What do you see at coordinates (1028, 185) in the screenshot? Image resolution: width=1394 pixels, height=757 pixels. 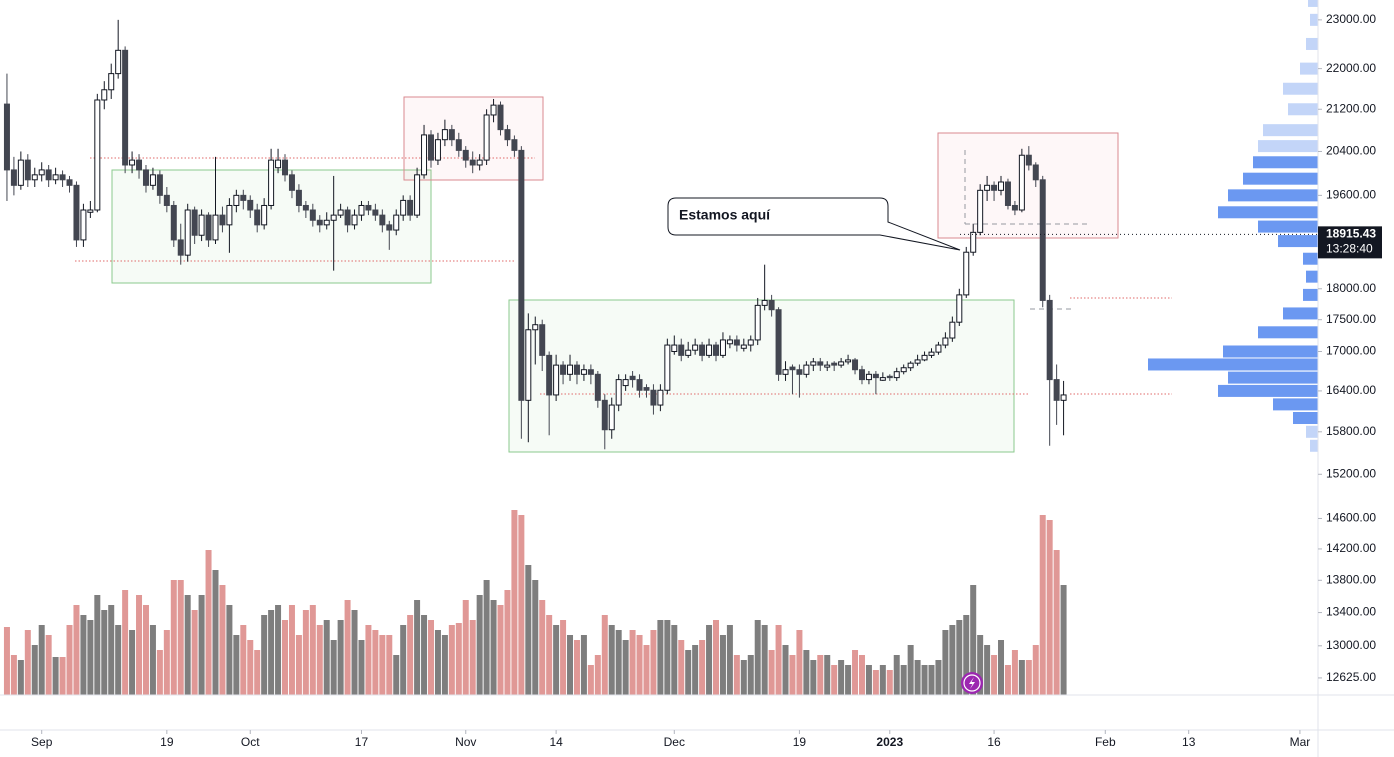 I see `range-box` at bounding box center [1028, 185].